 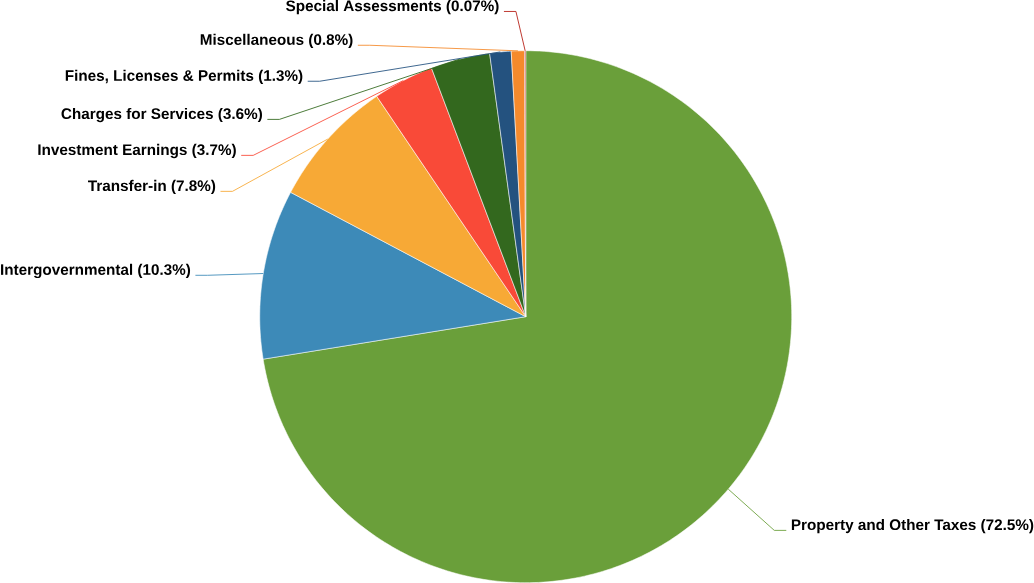 What do you see at coordinates (137, 151) in the screenshot?
I see `slice-label: Investment Earnings (3.7%)` at bounding box center [137, 151].